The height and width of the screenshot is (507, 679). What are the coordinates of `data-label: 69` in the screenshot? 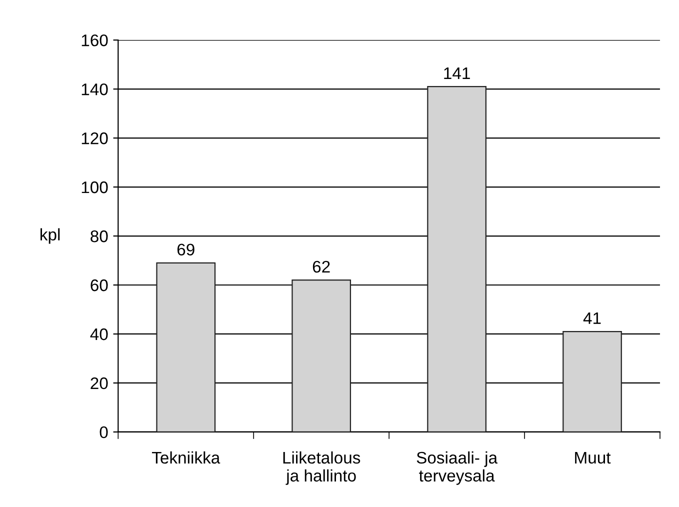 It's located at (185, 250).